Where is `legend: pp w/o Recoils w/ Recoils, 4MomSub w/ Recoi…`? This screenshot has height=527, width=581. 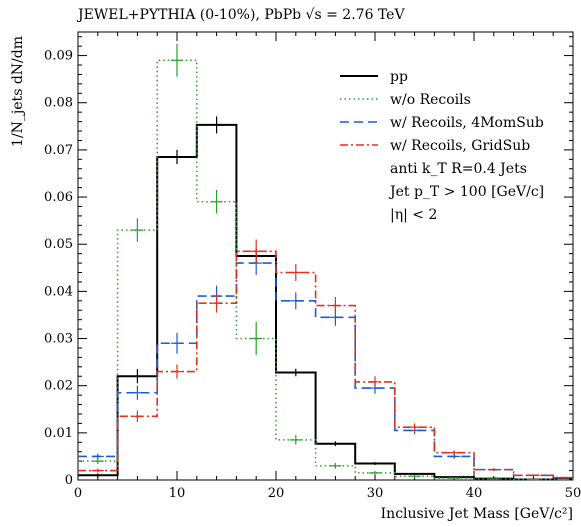 legend: pp w/o Recoils w/ Recoils, 4MomSub w/ Recoi… is located at coordinates (442, 111).